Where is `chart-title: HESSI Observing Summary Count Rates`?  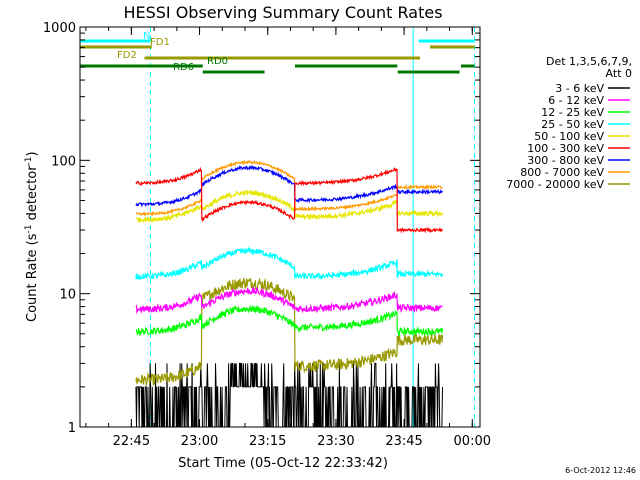 chart-title: HESSI Observing Summary Count Rates is located at coordinates (282, 12).